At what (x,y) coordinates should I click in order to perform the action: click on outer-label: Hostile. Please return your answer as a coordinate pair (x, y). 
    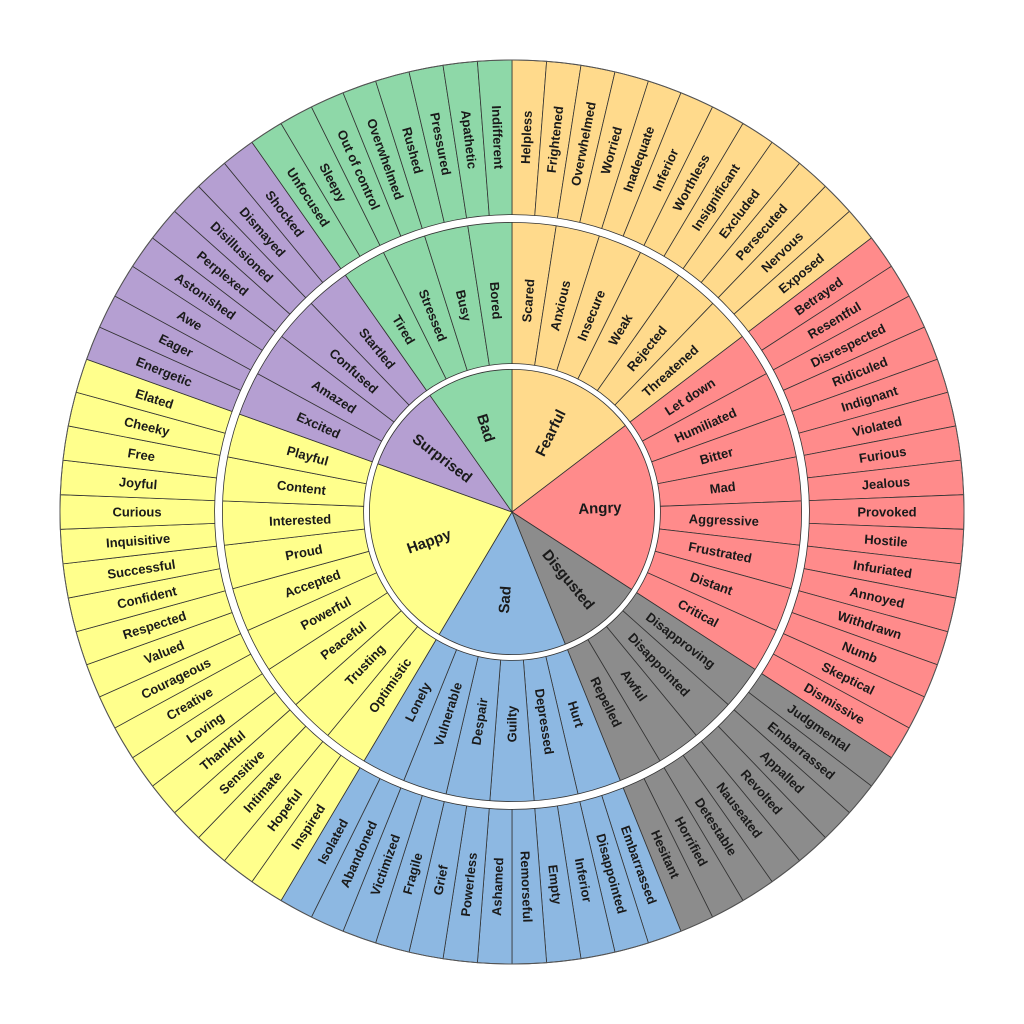
    Looking at the image, I should click on (886, 541).